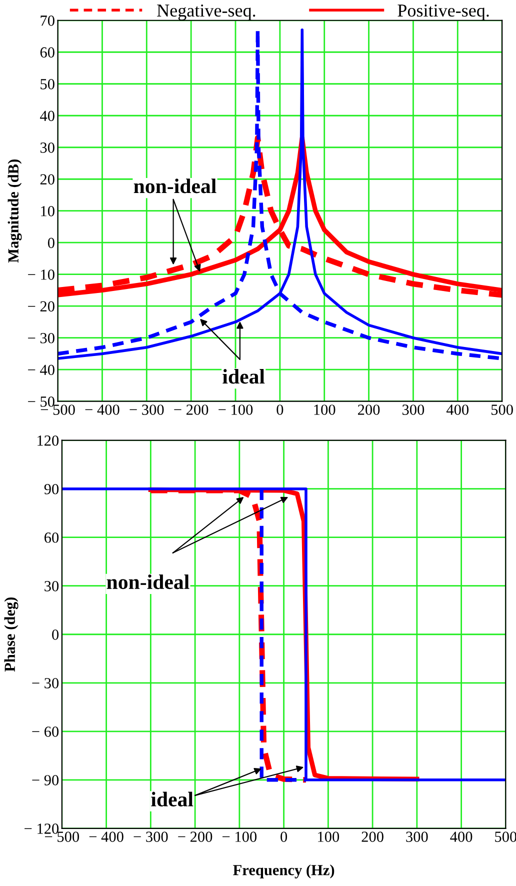 This screenshot has height=886, width=516. I want to click on y-tick-label: − 120, so click(41, 829).